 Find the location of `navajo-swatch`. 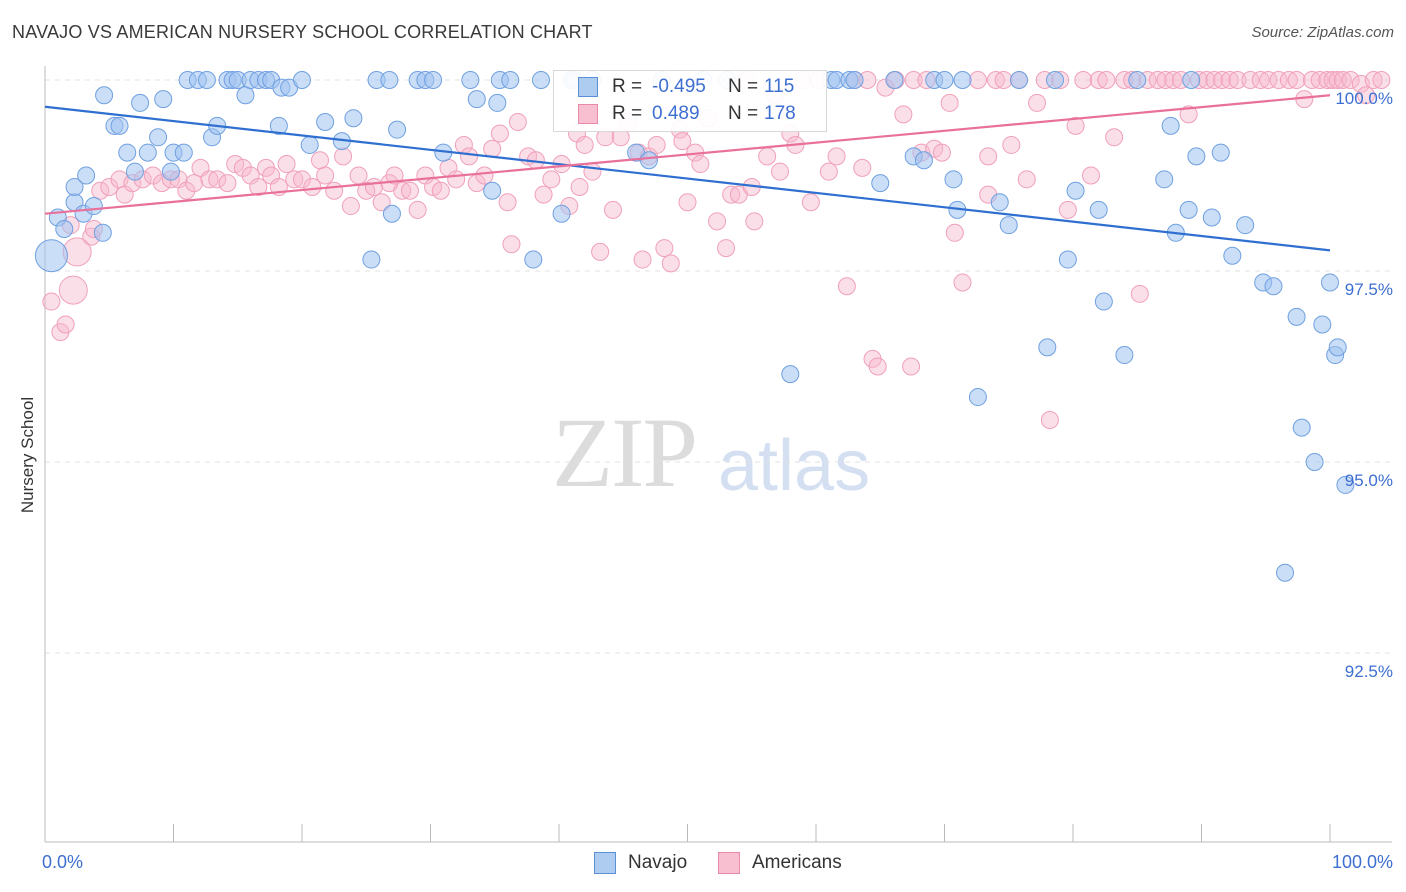

navajo-swatch is located at coordinates (588, 87).